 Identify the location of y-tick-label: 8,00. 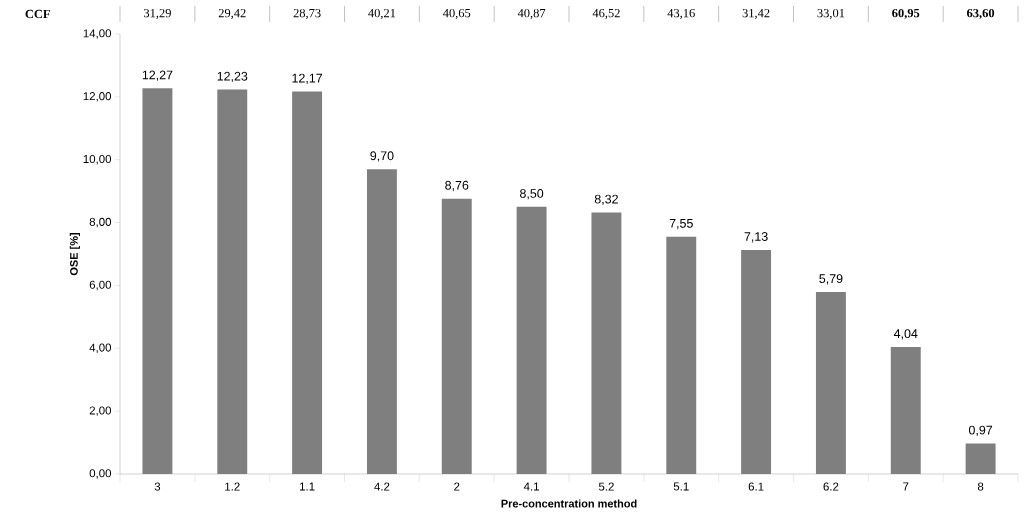
(100, 222).